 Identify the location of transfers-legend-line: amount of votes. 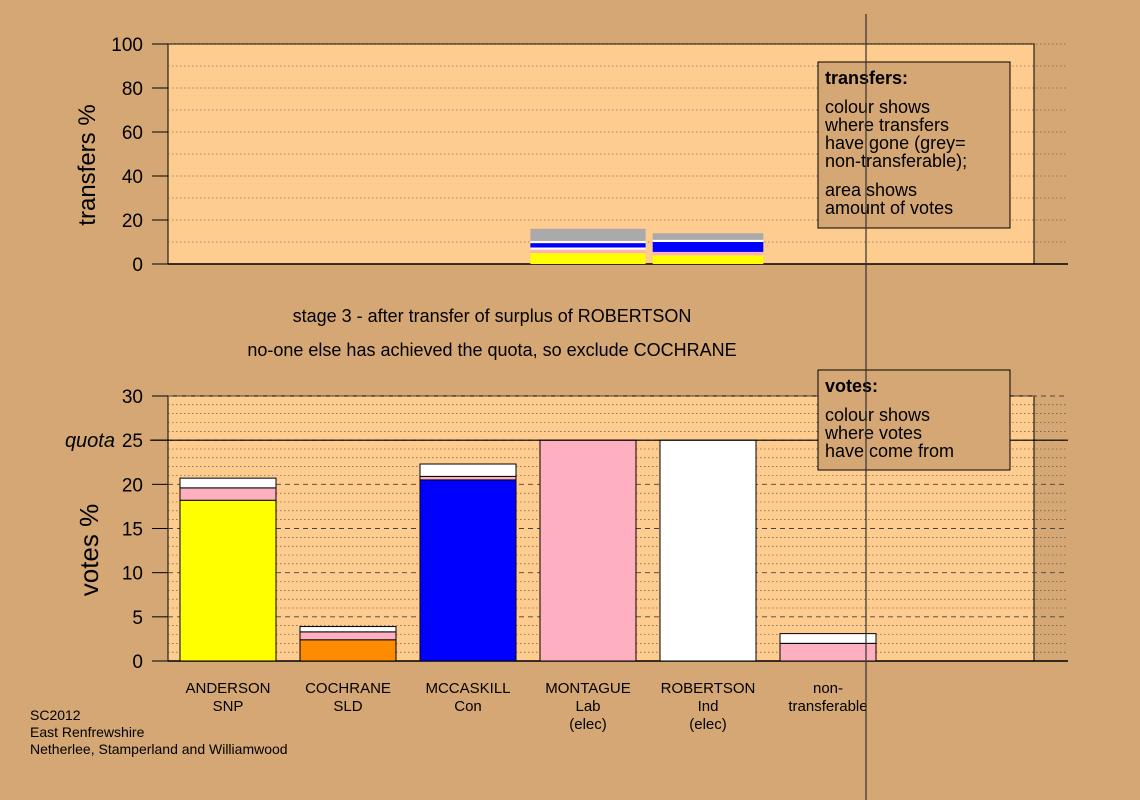
(889, 208).